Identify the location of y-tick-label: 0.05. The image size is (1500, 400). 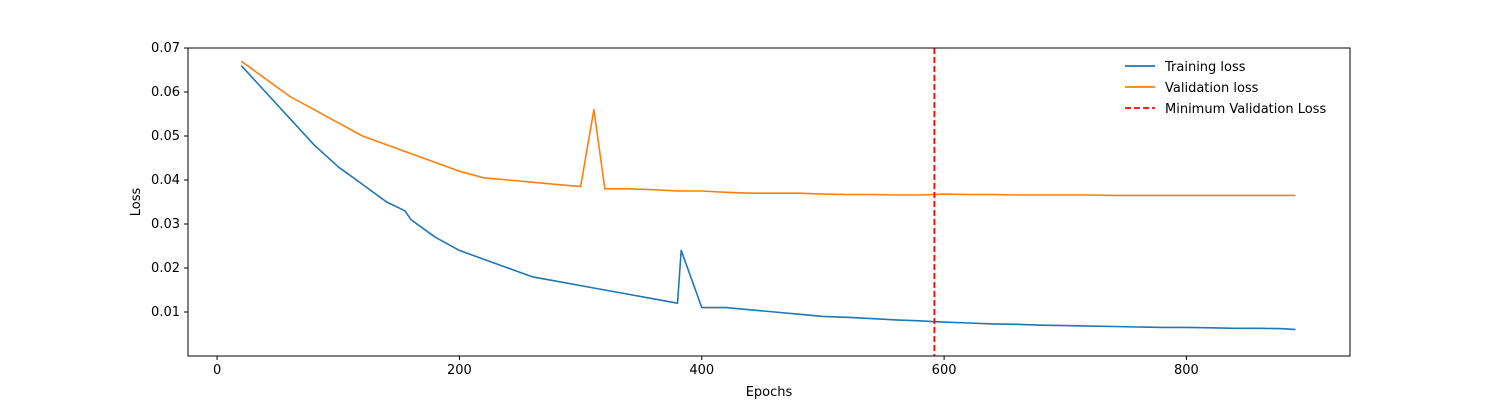
(165, 136).